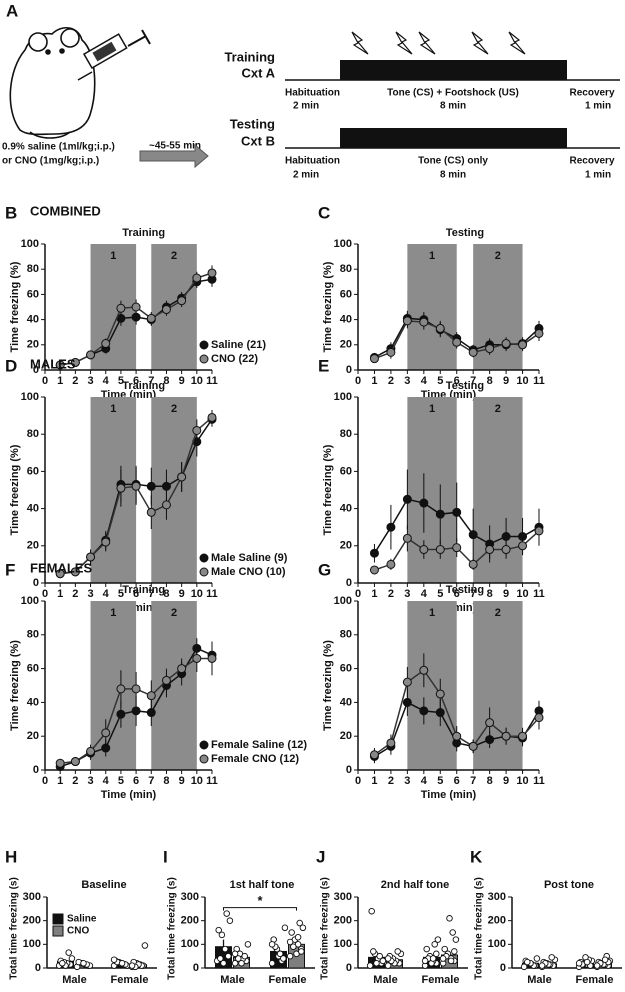  Describe the element at coordinates (453, 106) in the screenshot. I see `phase-duration: 8 min` at that location.